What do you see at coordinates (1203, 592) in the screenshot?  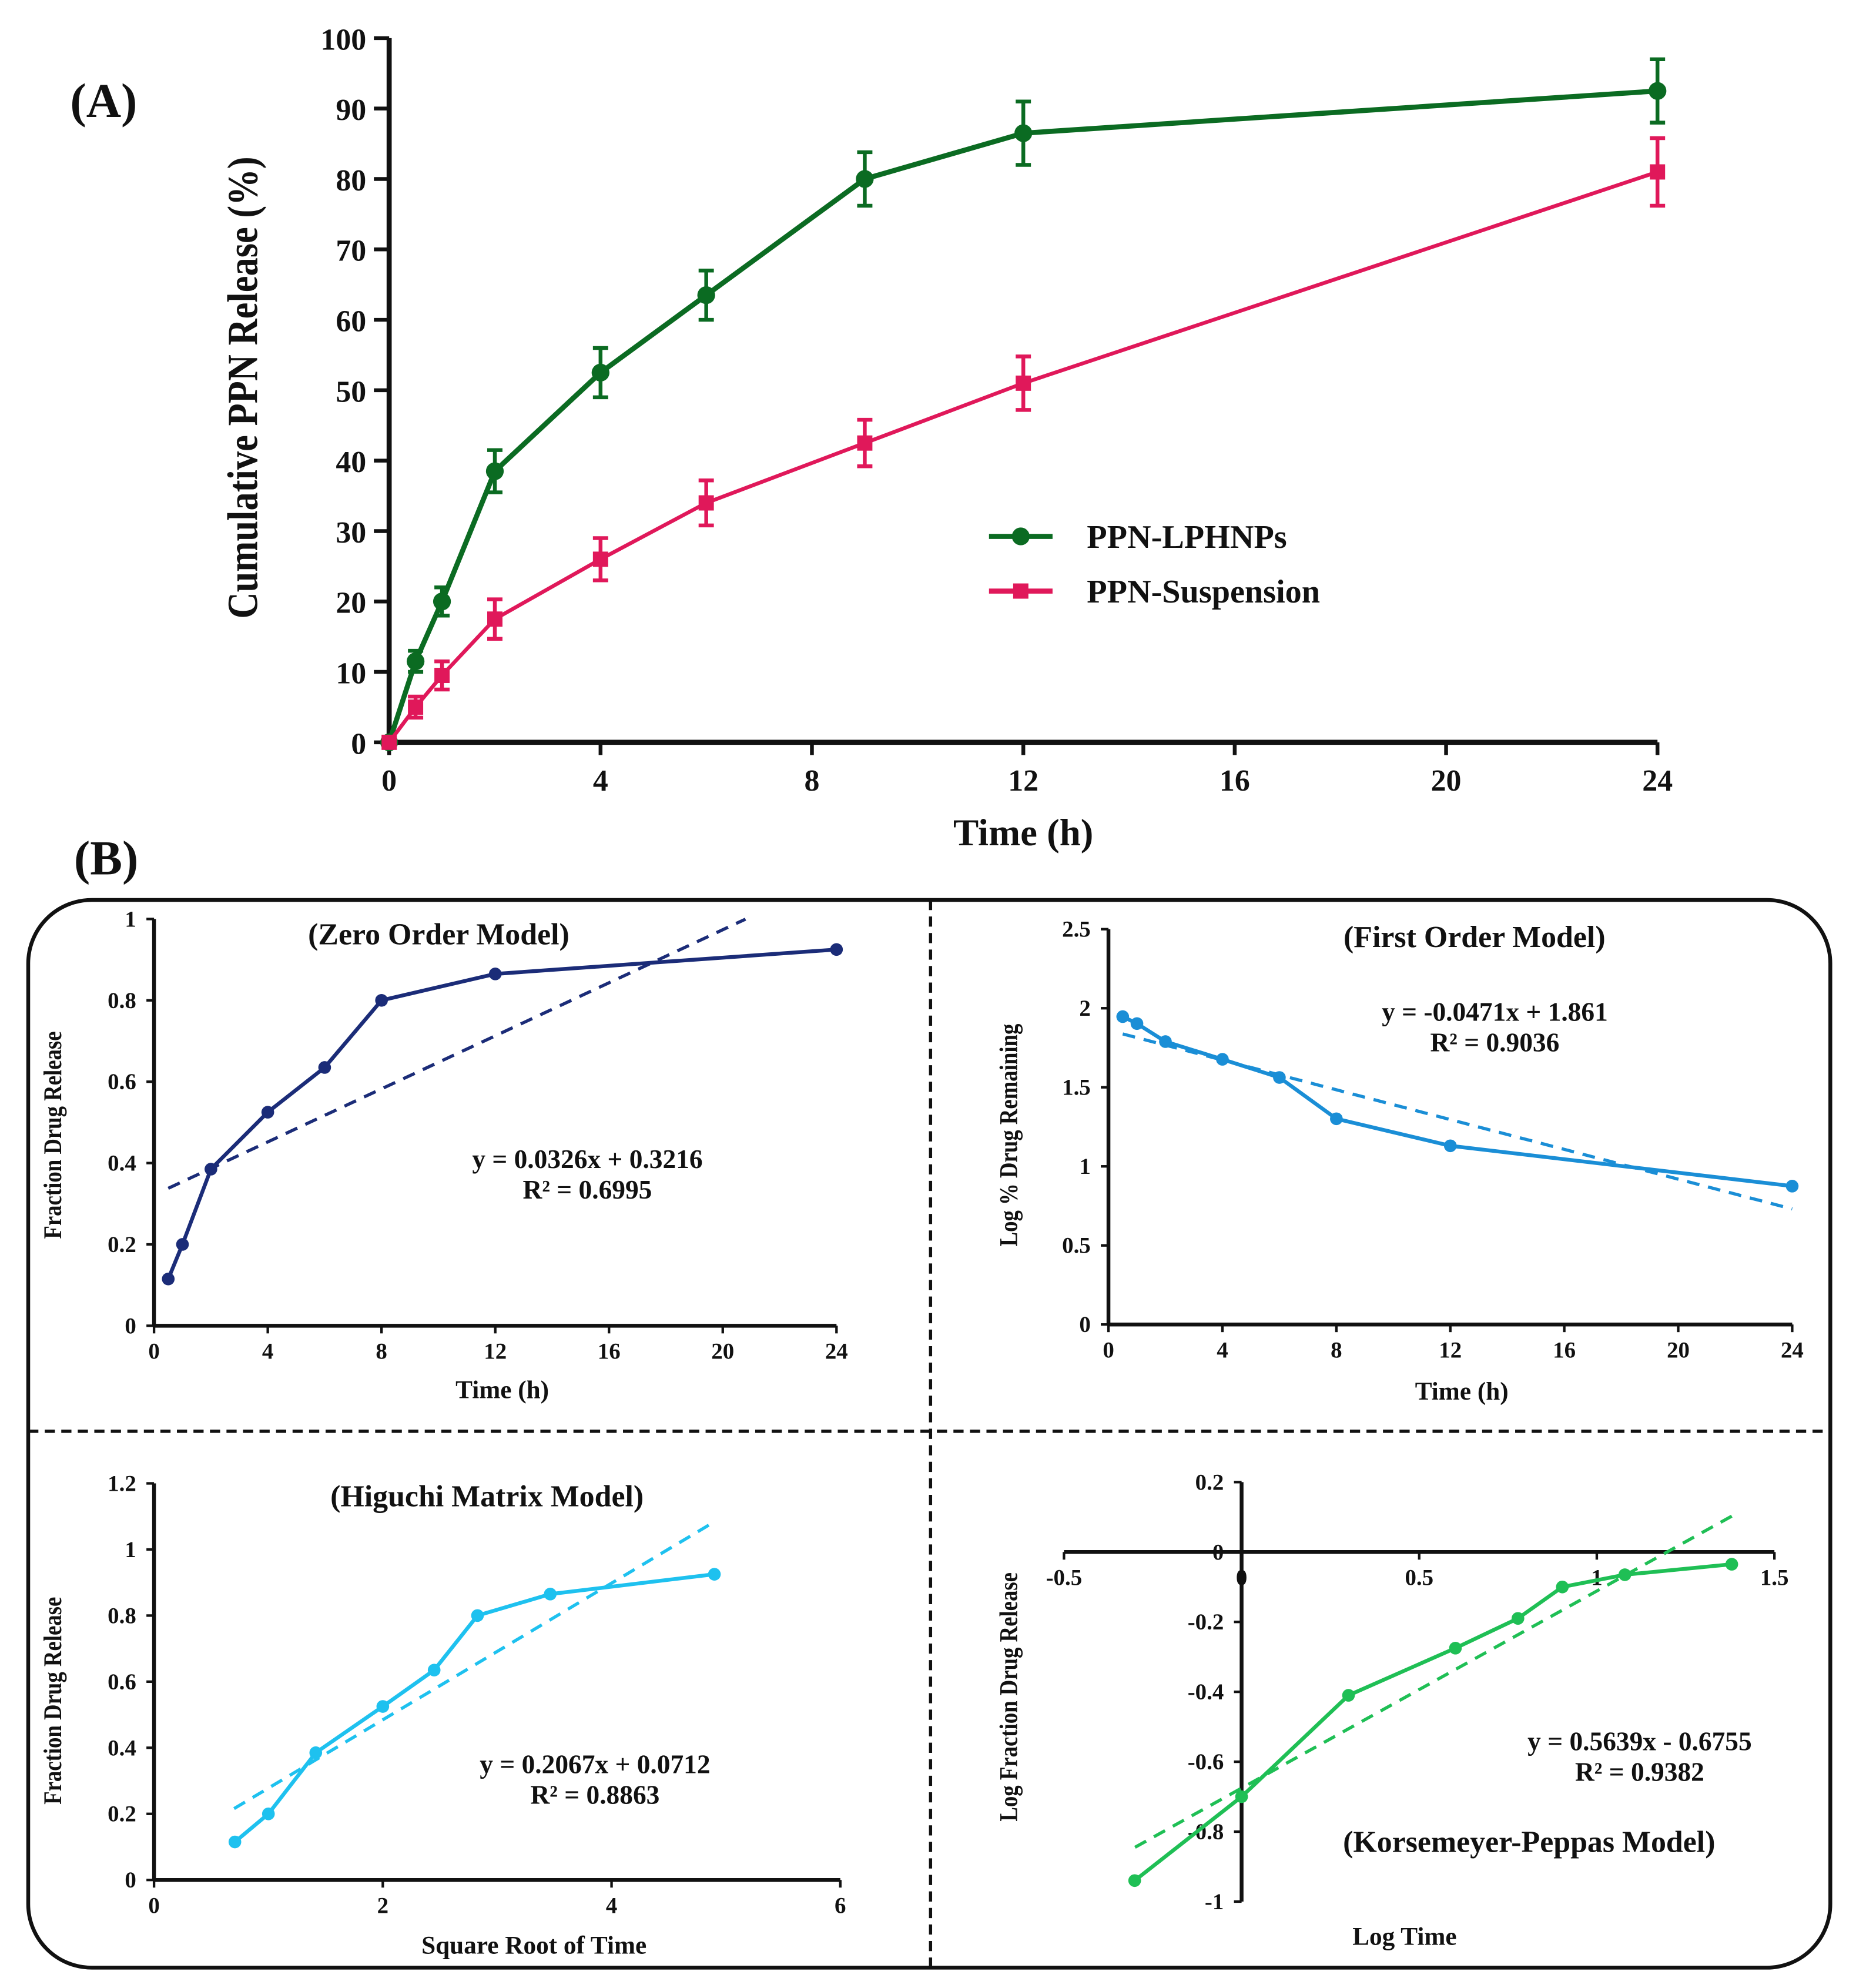 I see `legend-label: PPN-Suspension` at bounding box center [1203, 592].